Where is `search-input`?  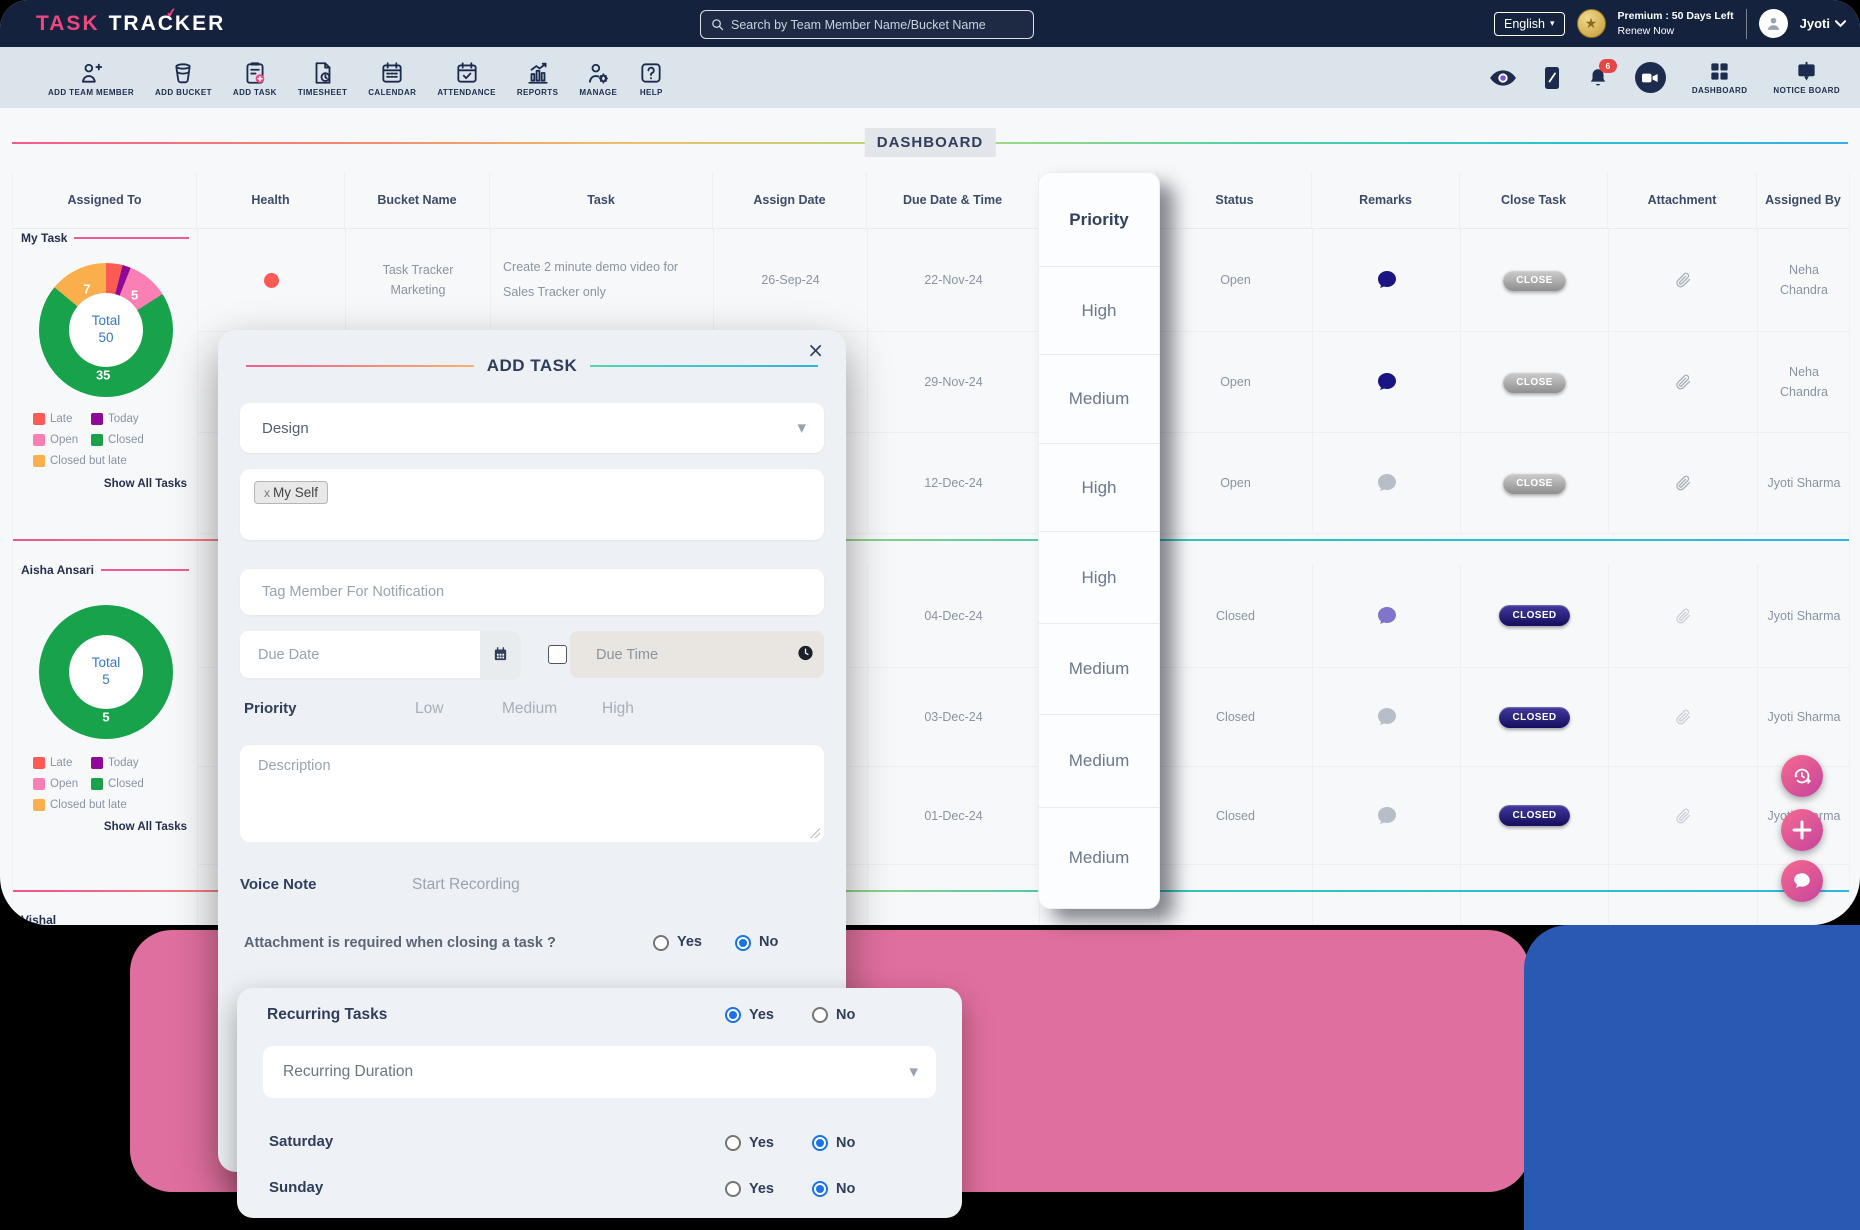
search-input is located at coordinates (879, 24).